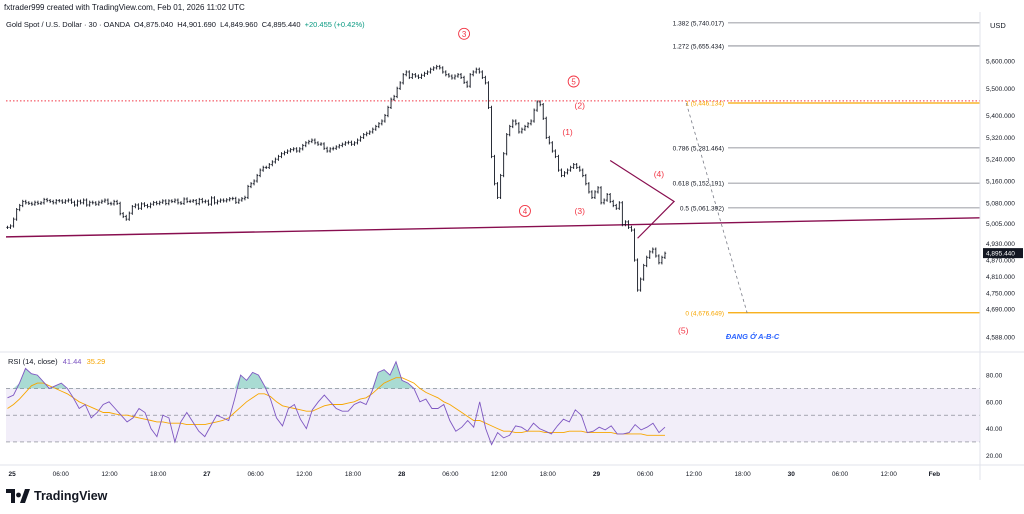  Describe the element at coordinates (1000, 224) in the screenshot. I see `price-tick-label: 5,005.000` at that location.